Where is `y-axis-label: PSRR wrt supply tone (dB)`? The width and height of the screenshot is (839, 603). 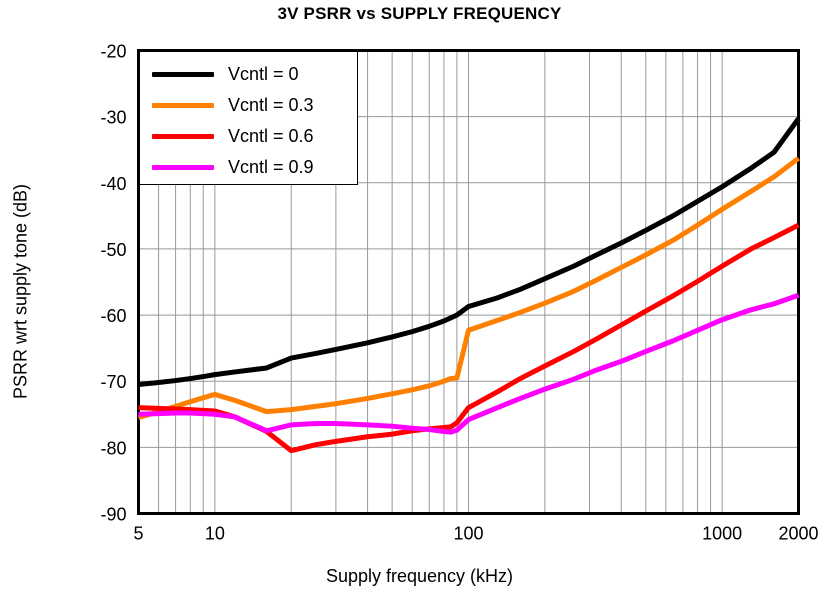 y-axis-label: PSRR wrt supply tone (dB) is located at coordinates (20, 291).